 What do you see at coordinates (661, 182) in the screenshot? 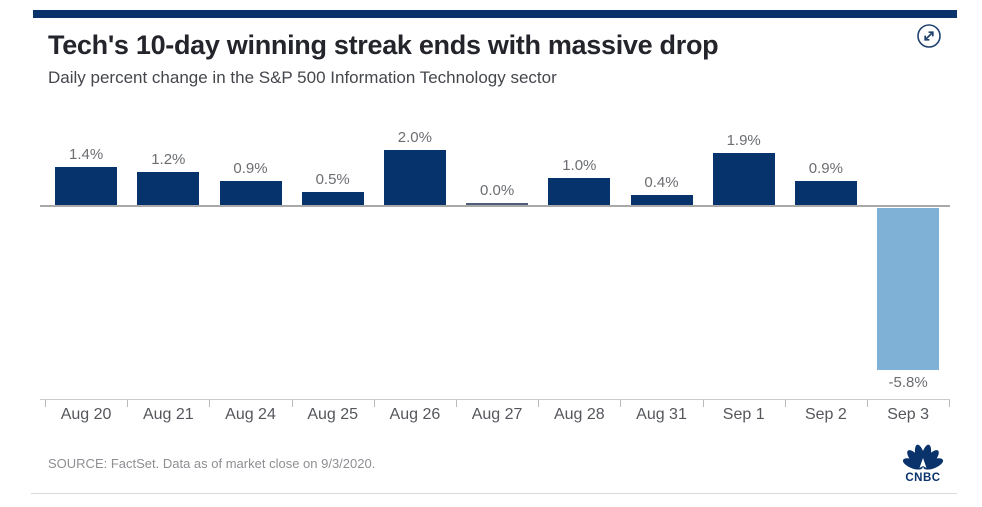
I see `bar-value-label: 0.4%` at bounding box center [661, 182].